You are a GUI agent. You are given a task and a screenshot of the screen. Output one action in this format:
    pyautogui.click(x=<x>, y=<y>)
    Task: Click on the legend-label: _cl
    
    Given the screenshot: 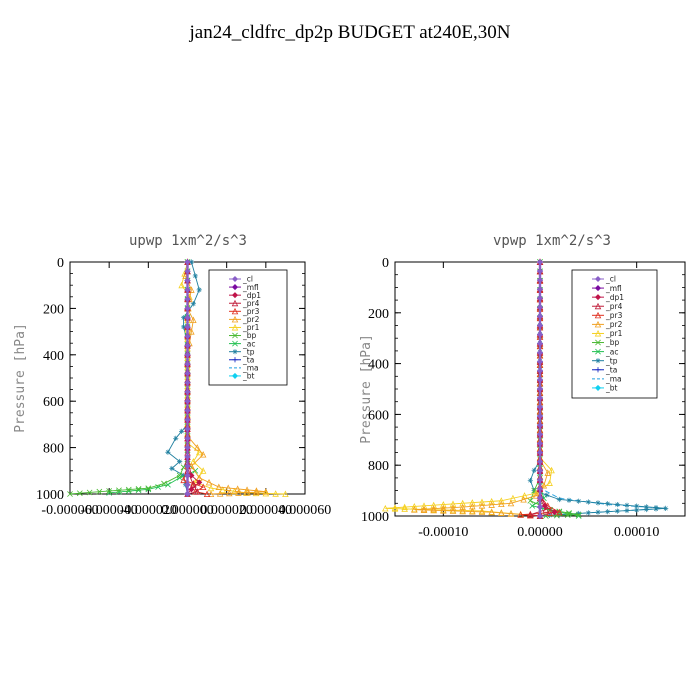 What is the action you would take?
    pyautogui.click(x=247, y=279)
    